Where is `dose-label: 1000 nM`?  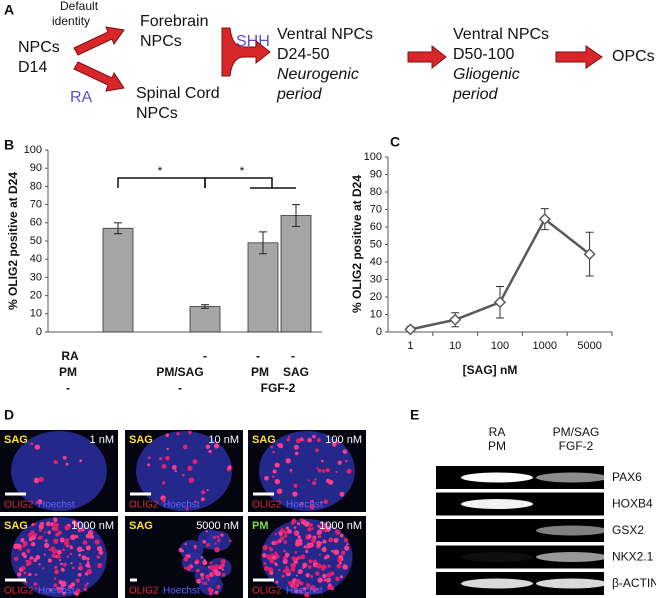
dose-label: 1000 nM is located at coordinates (340, 526).